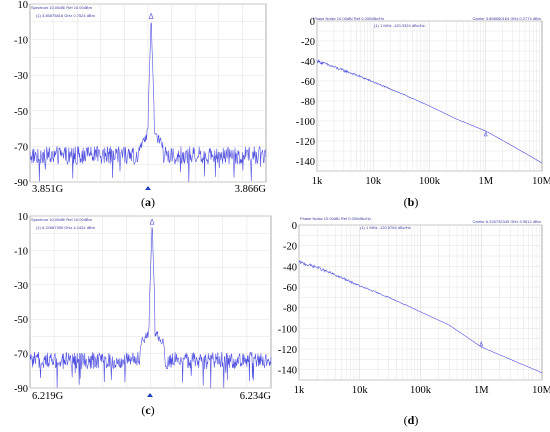 The image size is (550, 432). What do you see at coordinates (385, 227) in the screenshot?
I see `marker-readout: (1) 1 MHz -120.5764 dBc/Hz` at bounding box center [385, 227].